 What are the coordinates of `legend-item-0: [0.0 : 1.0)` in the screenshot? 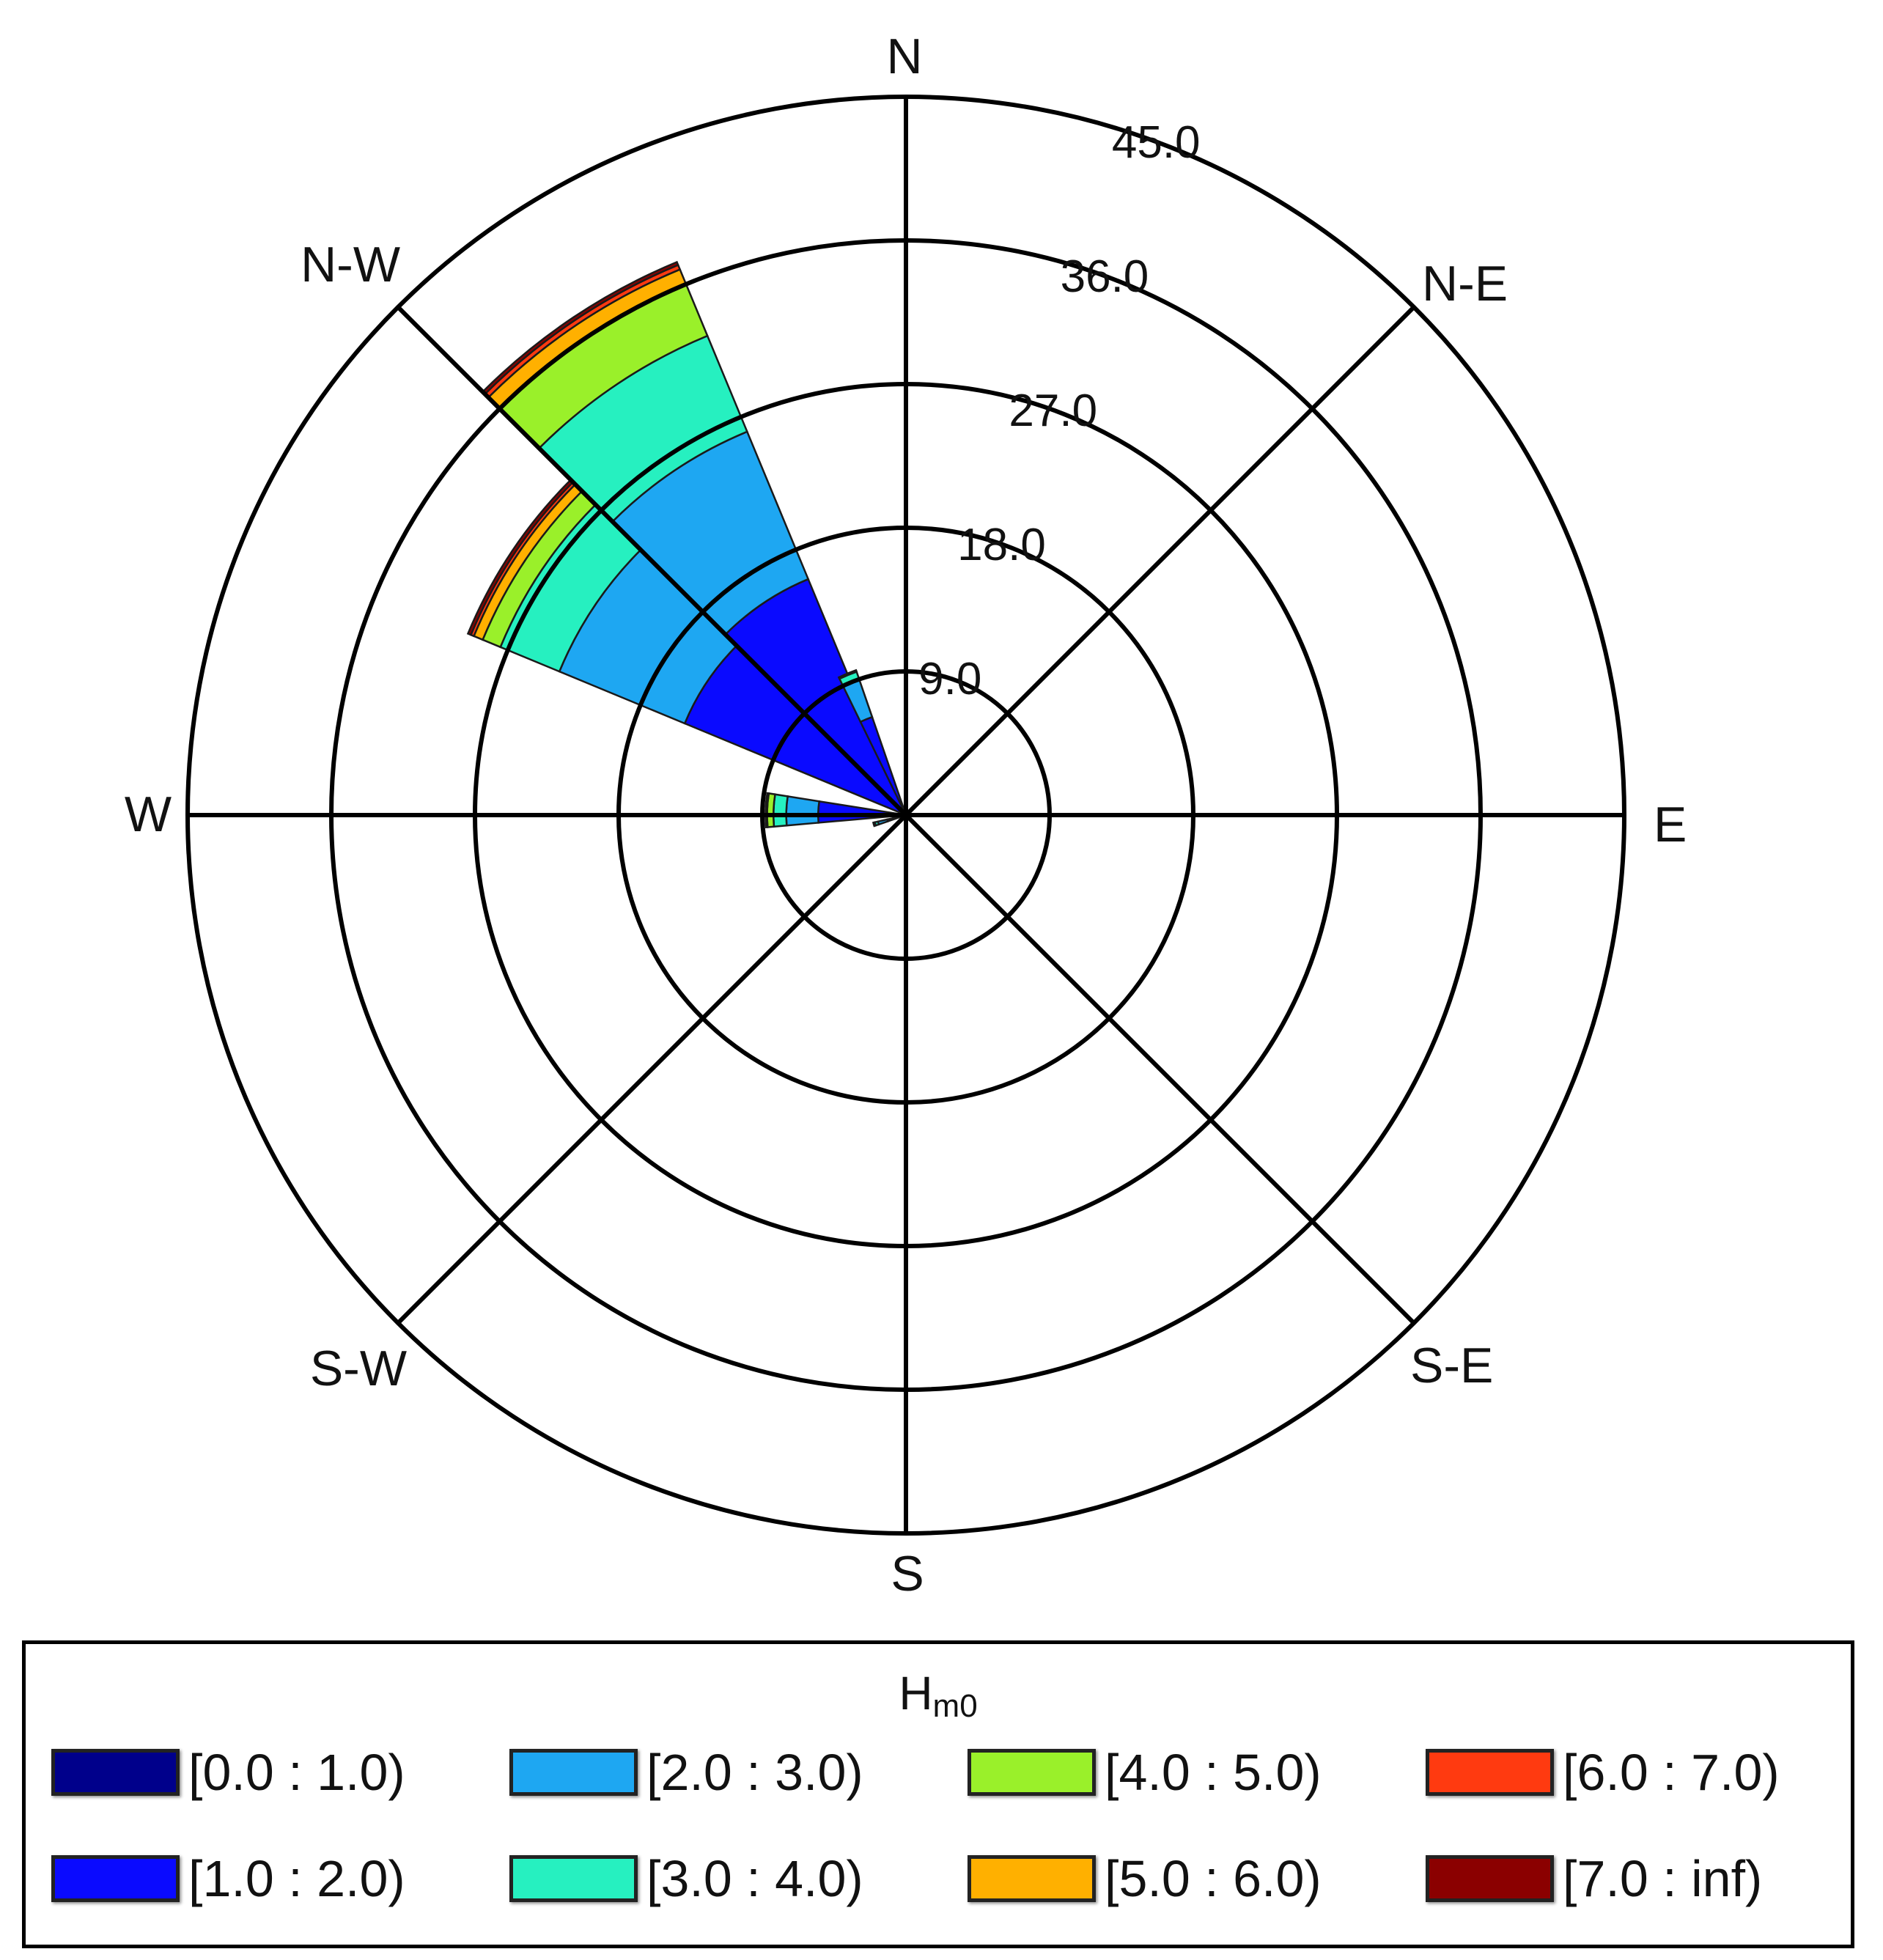 It's located at (228, 1772).